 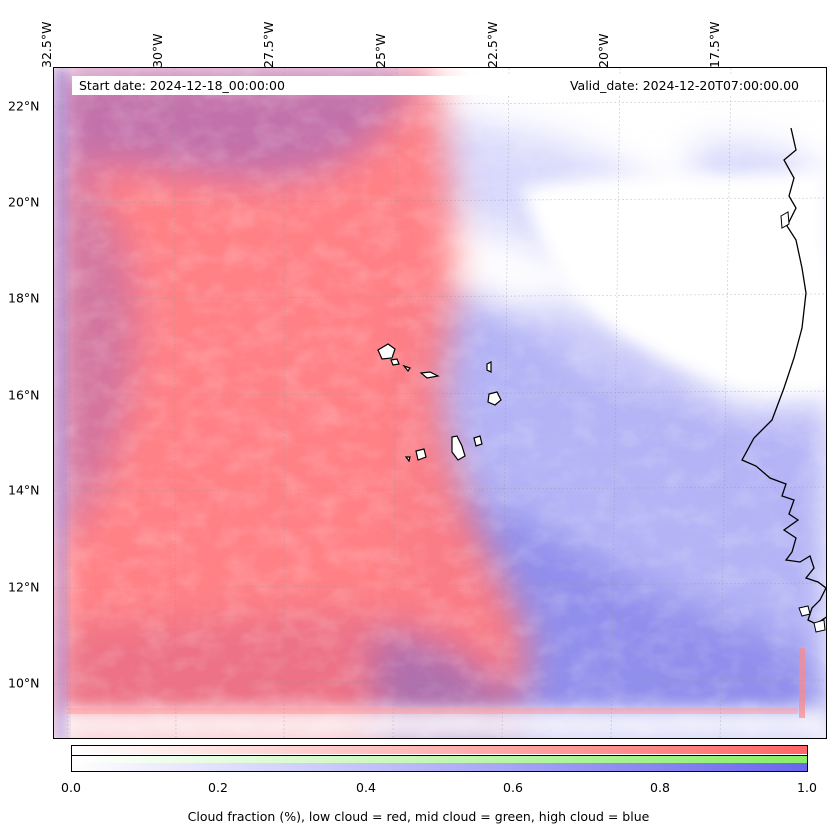 I want to click on colorbar-tick-0: 0.0, so click(x=71, y=787).